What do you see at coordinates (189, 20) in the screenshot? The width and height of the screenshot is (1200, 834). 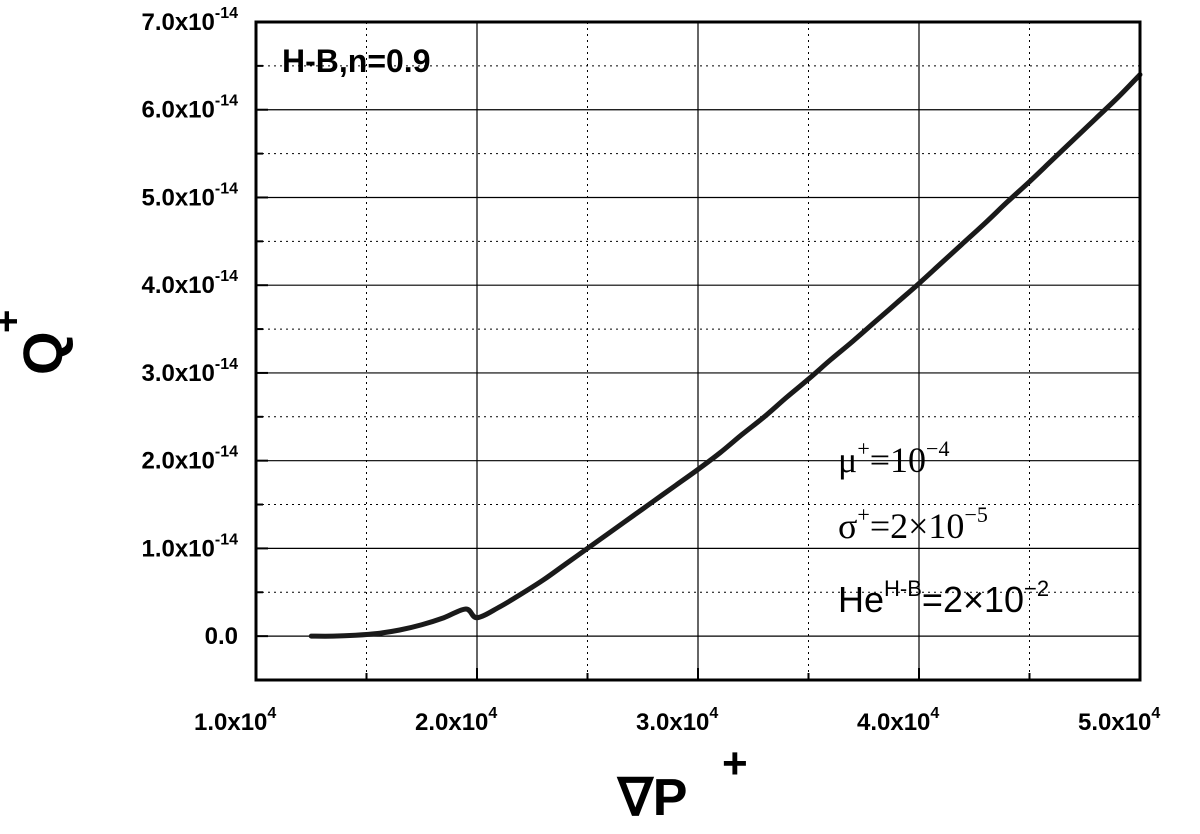 I see `y-tick-label: 7.0x10⁻¹⁴` at bounding box center [189, 20].